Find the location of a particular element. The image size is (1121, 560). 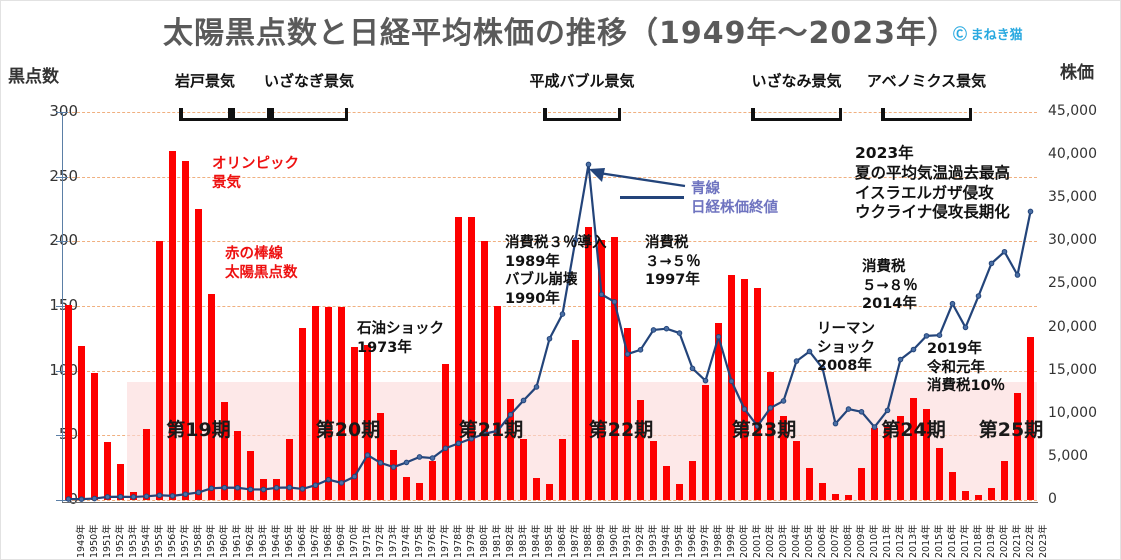

x-axis-label: 1989年 is located at coordinates (601, 541).